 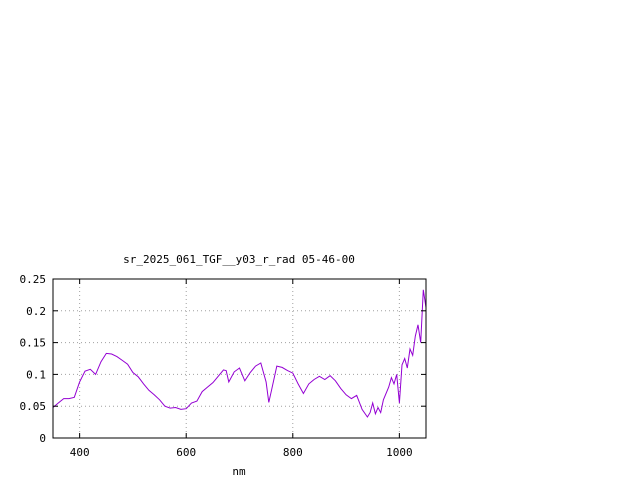 I want to click on y-tick-label: 0.2, so click(x=36, y=311).